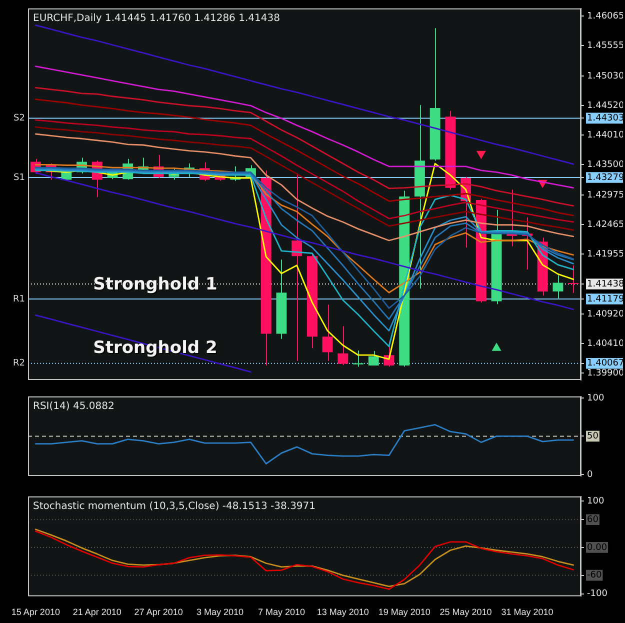  I want to click on y-tick-label: 0, so click(590, 475).